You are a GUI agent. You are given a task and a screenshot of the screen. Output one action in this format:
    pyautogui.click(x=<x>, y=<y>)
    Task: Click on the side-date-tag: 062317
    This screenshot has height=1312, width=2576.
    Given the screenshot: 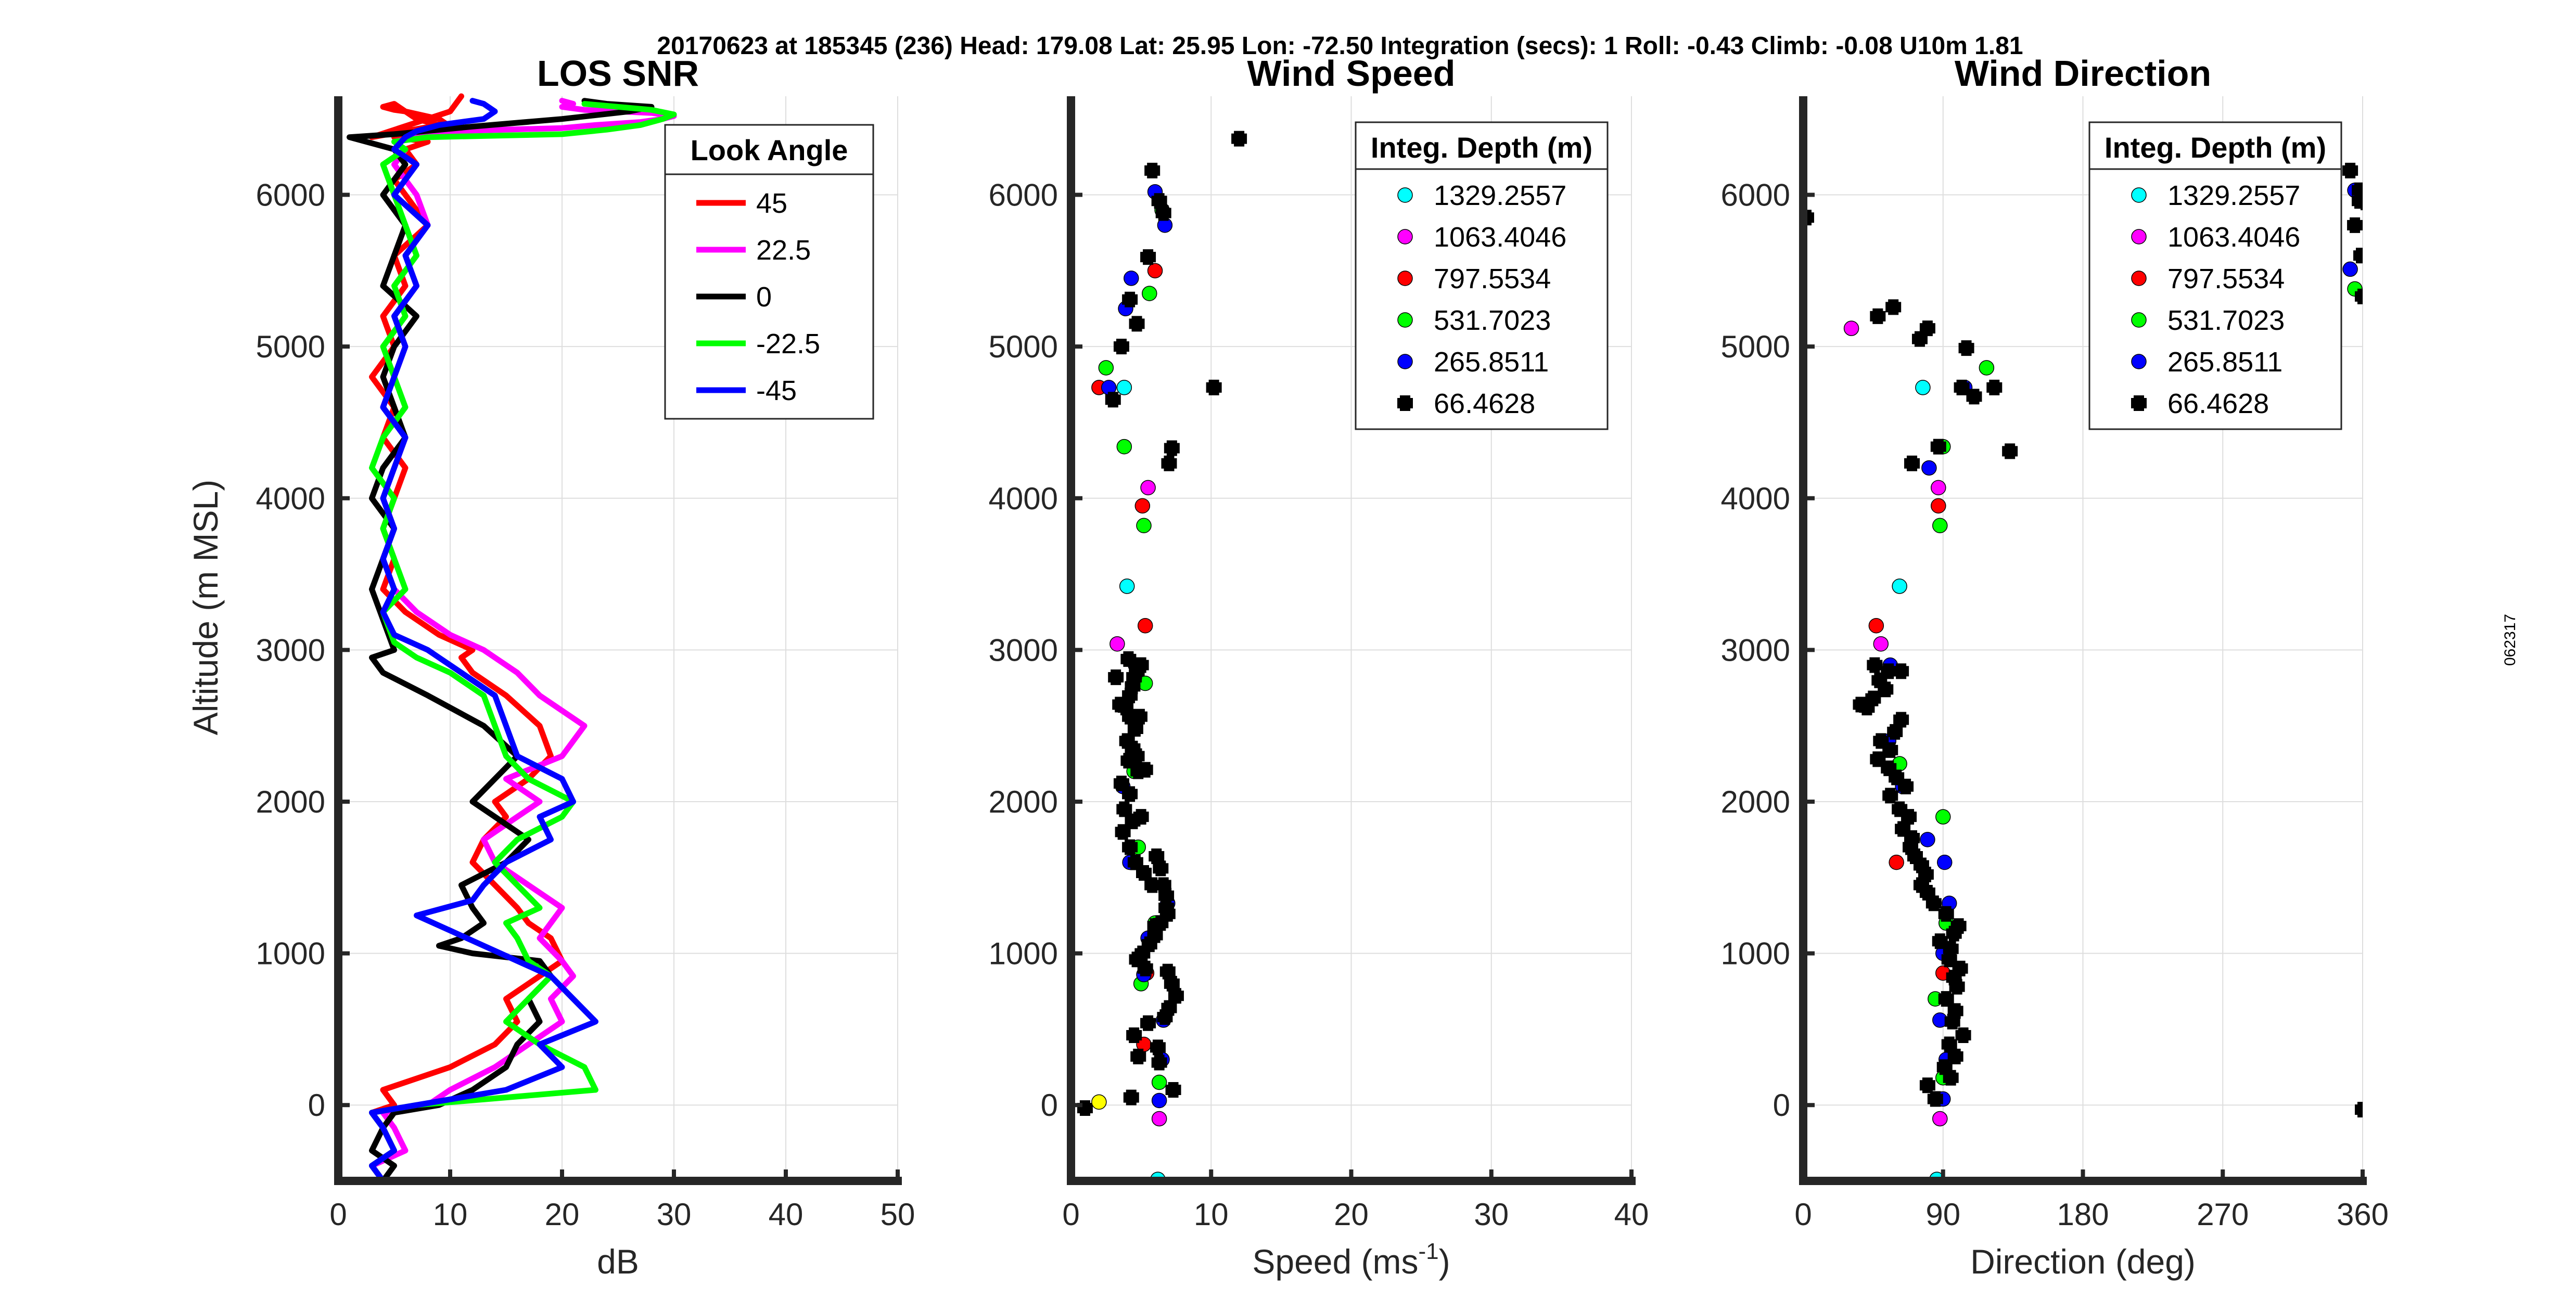 What is the action you would take?
    pyautogui.click(x=2510, y=640)
    